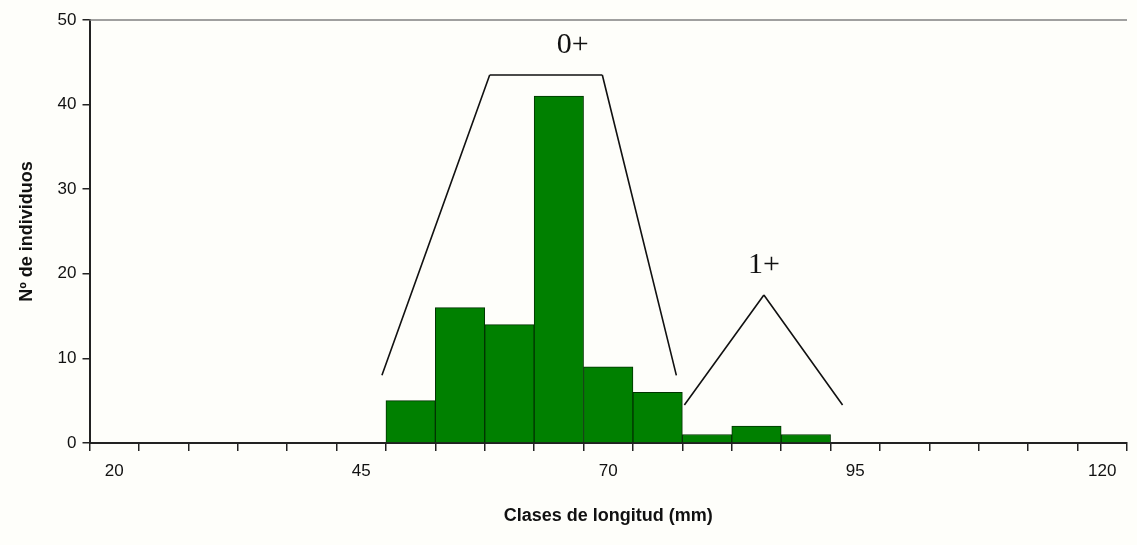 Image resolution: width=1137 pixels, height=545 pixels. I want to click on y-tick-label: 10, so click(67, 358).